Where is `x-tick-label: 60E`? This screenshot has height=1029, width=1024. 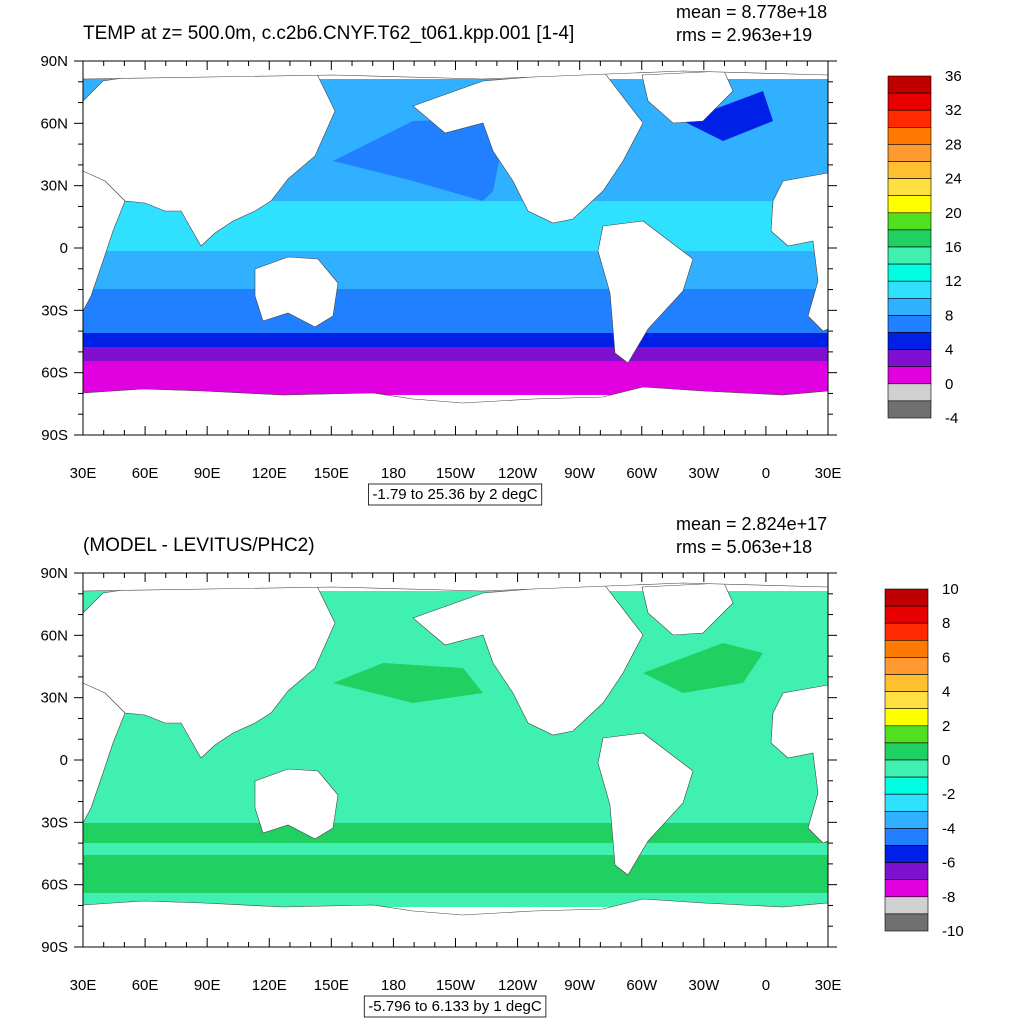
x-tick-label: 60E is located at coordinates (145, 473).